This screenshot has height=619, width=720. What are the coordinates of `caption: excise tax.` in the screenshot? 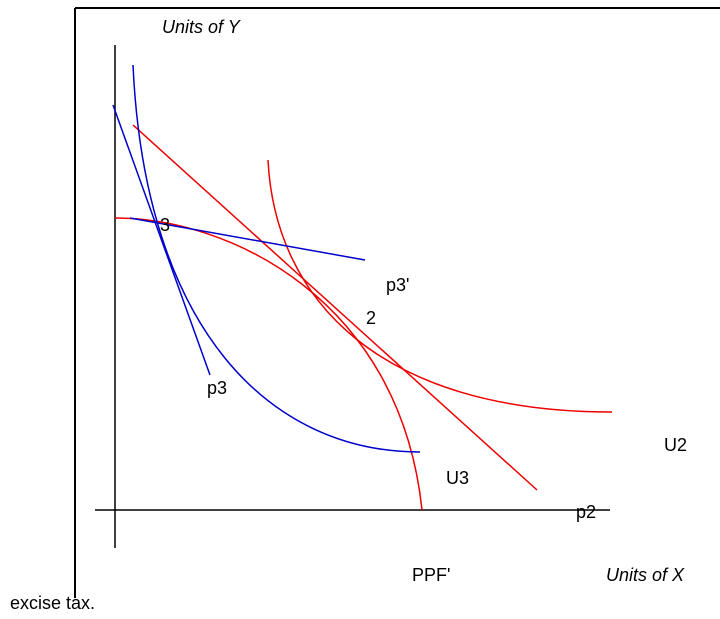 It's located at (52, 603).